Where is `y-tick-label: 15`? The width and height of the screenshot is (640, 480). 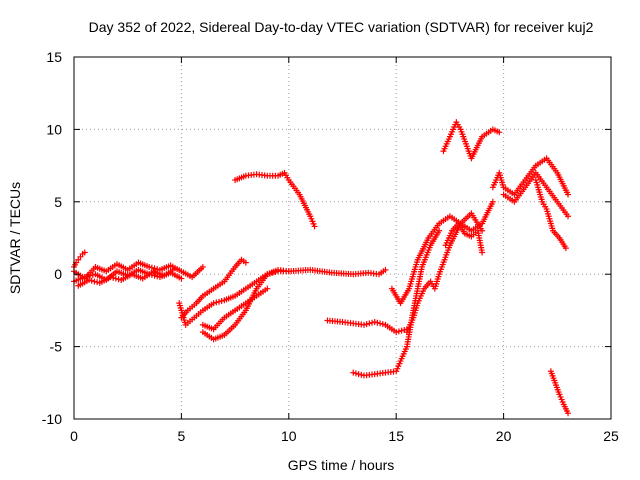
y-tick-label: 15 is located at coordinates (54, 57).